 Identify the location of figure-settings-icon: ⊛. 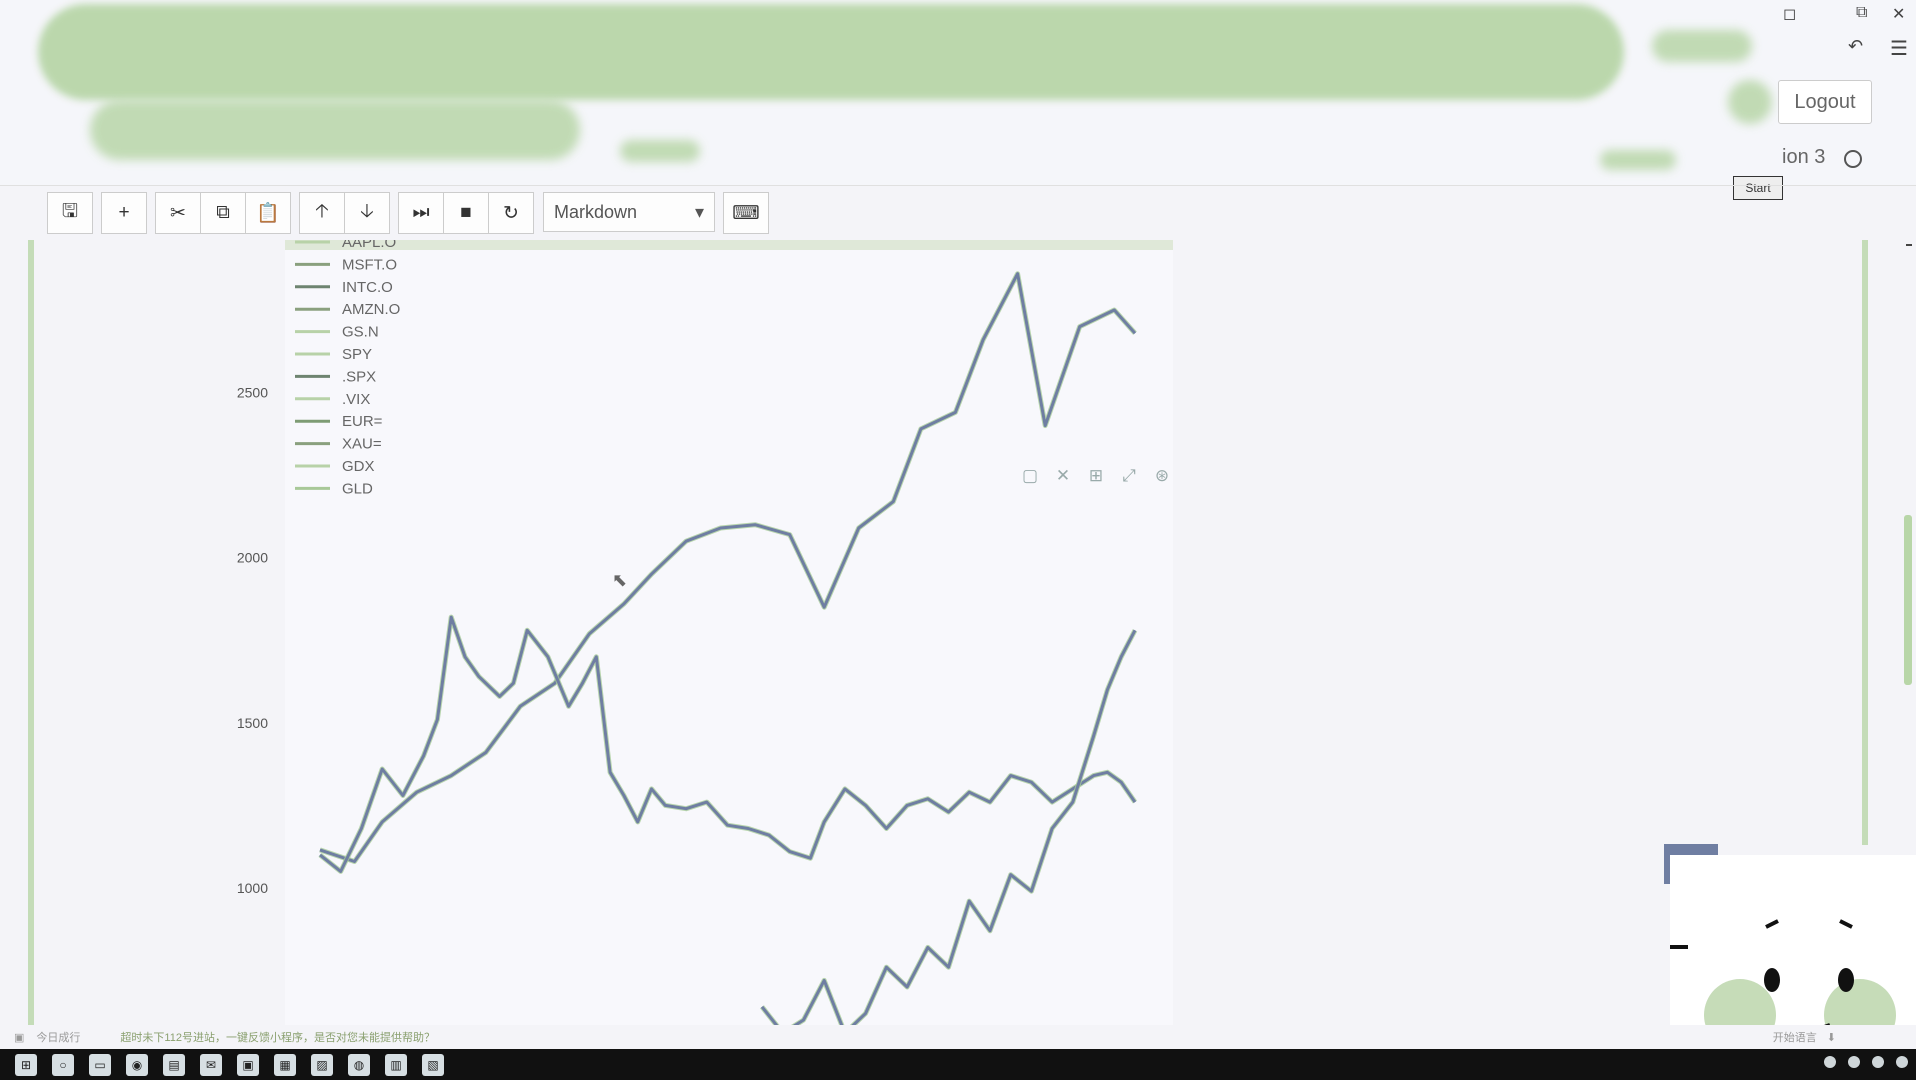
(1162, 475).